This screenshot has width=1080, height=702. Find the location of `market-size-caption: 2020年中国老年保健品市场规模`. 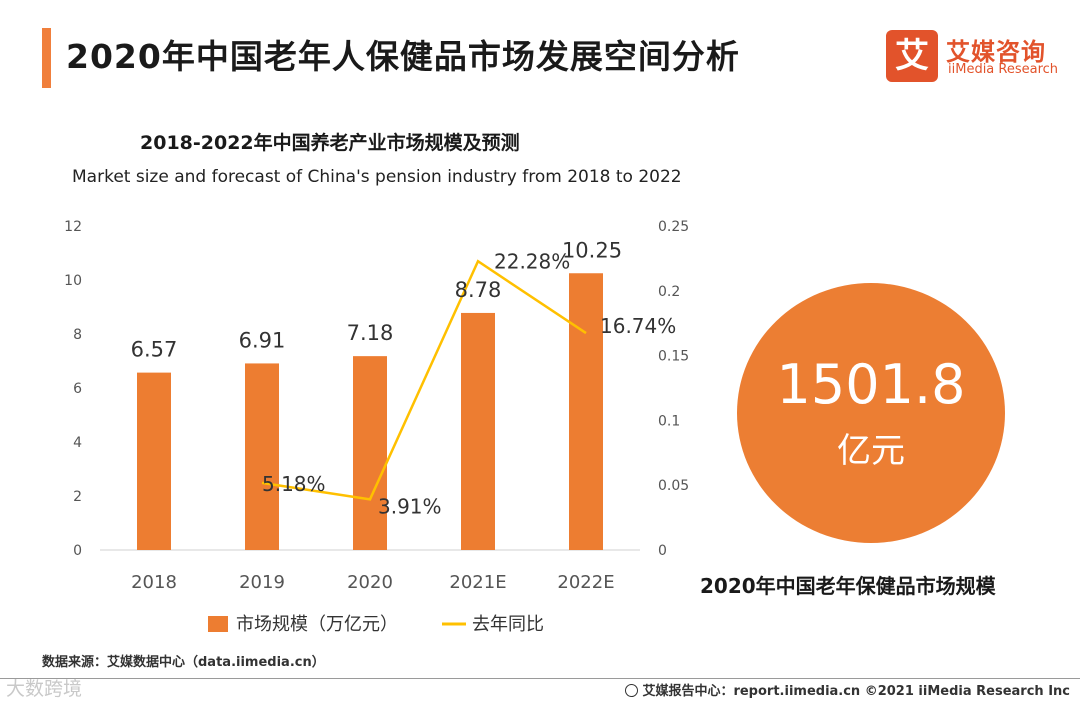

market-size-caption: 2020年中国老年保健品市场规模 is located at coordinates (848, 586).